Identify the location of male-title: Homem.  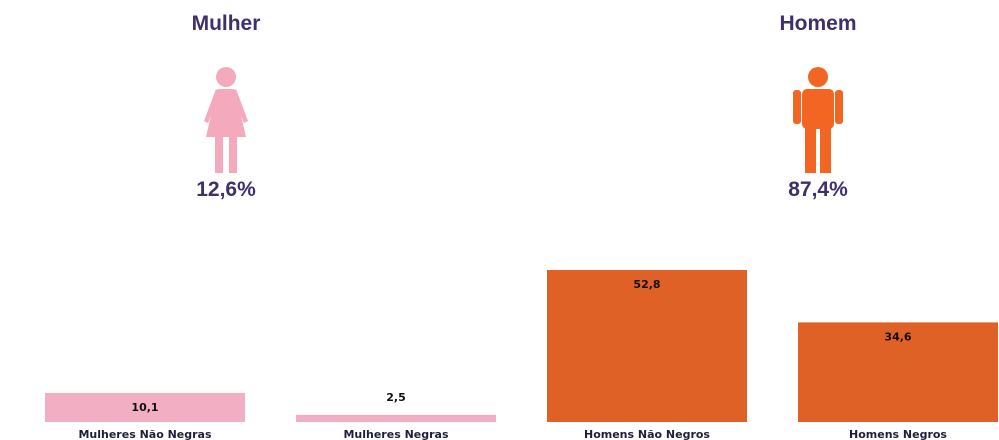
(818, 23).